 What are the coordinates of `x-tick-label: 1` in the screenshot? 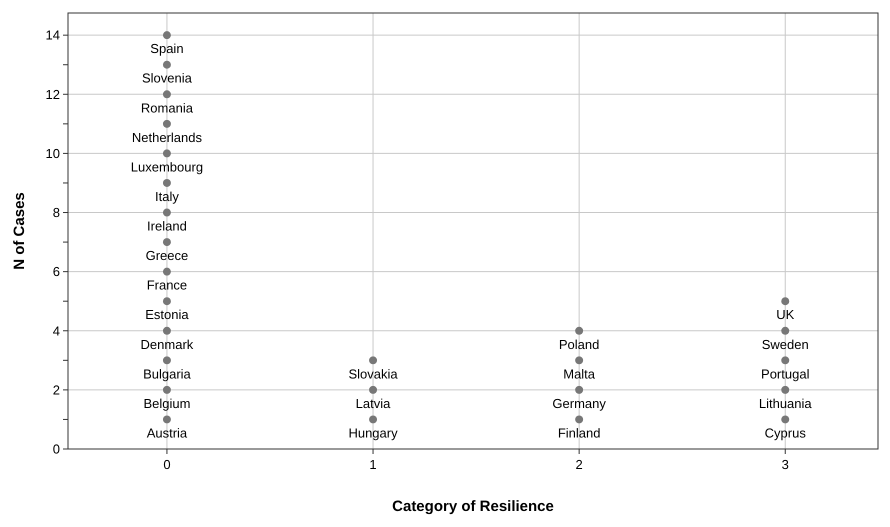 It's located at (373, 464).